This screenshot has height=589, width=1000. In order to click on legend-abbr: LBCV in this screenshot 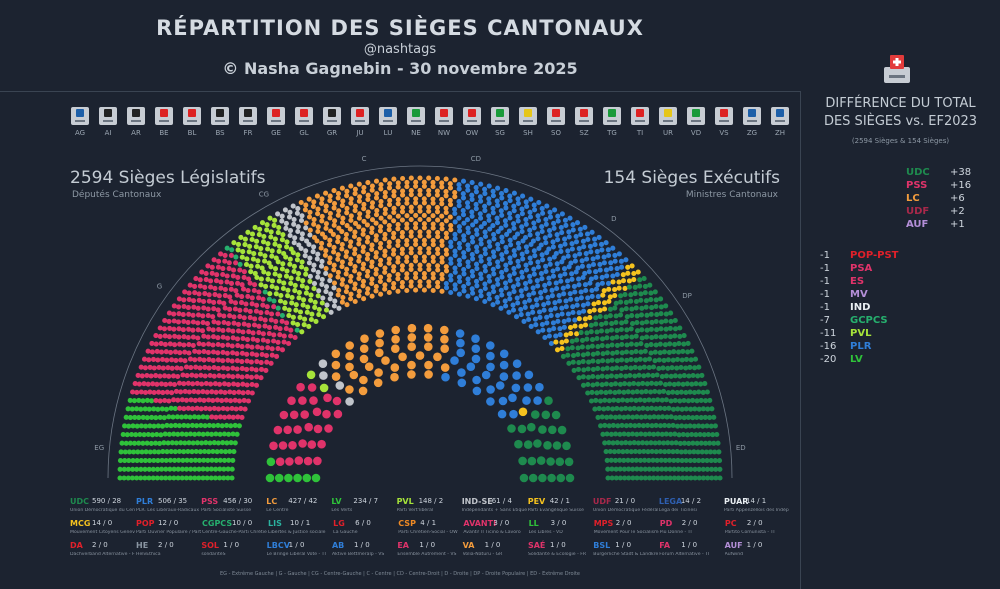, I will do `click(278, 545)`.